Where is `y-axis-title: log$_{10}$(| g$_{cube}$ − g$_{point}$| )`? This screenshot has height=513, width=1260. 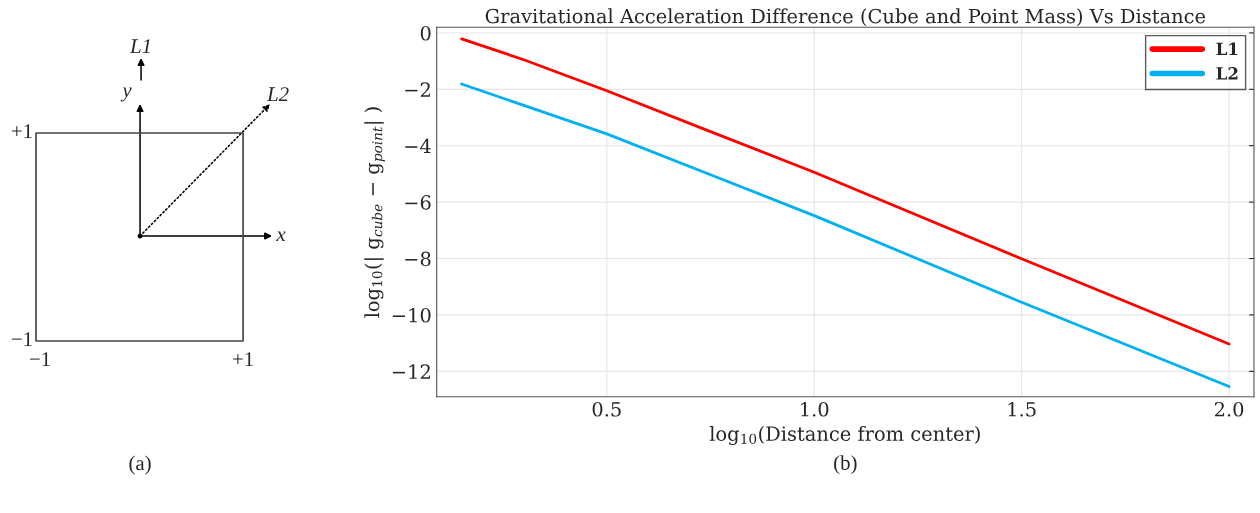 y-axis-title: log$_{10}$(| g$_{cube}$ − g$_{point}$| ) is located at coordinates (374, 212).